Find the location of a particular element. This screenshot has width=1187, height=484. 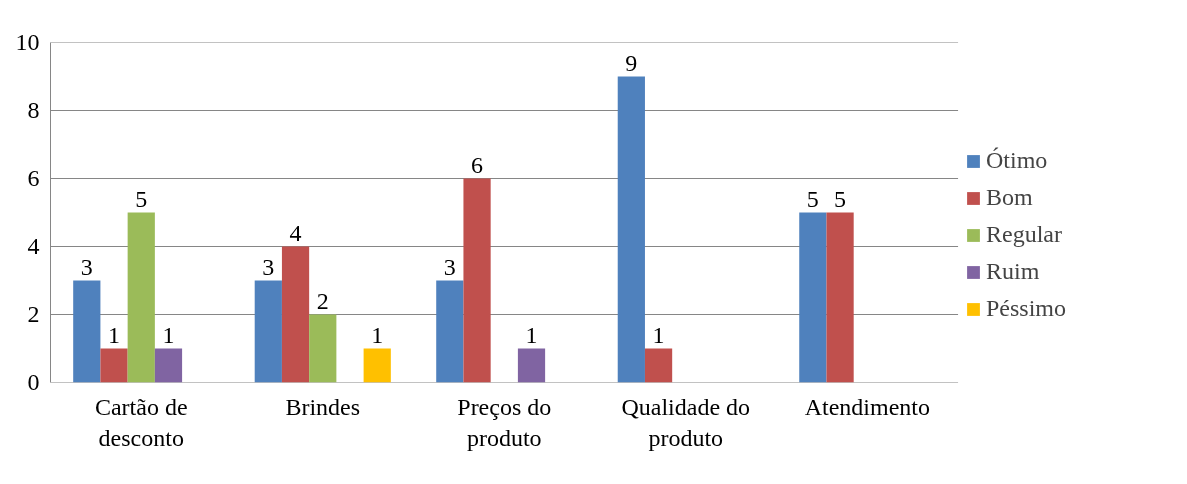

y-tick-label: 8 is located at coordinates (33, 110).